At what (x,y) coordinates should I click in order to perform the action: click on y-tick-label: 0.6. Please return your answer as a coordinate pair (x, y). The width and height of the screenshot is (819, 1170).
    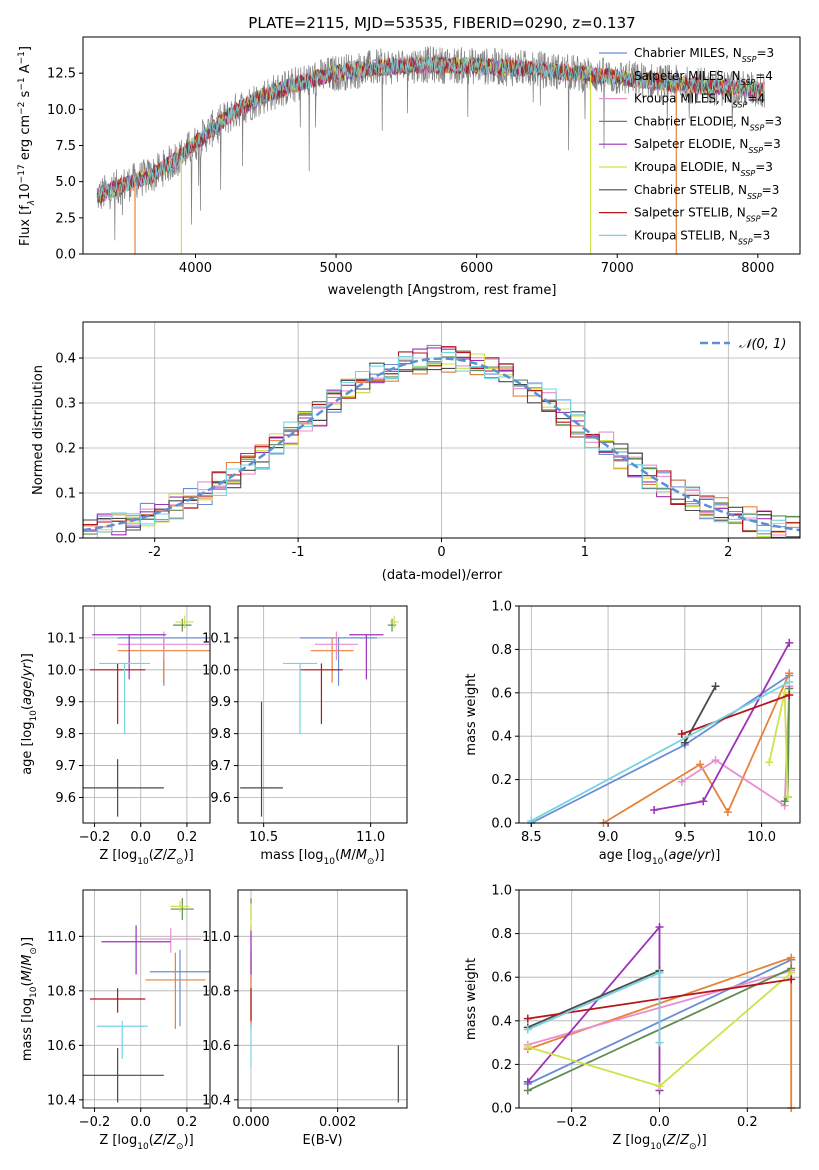
    Looking at the image, I should click on (501, 978).